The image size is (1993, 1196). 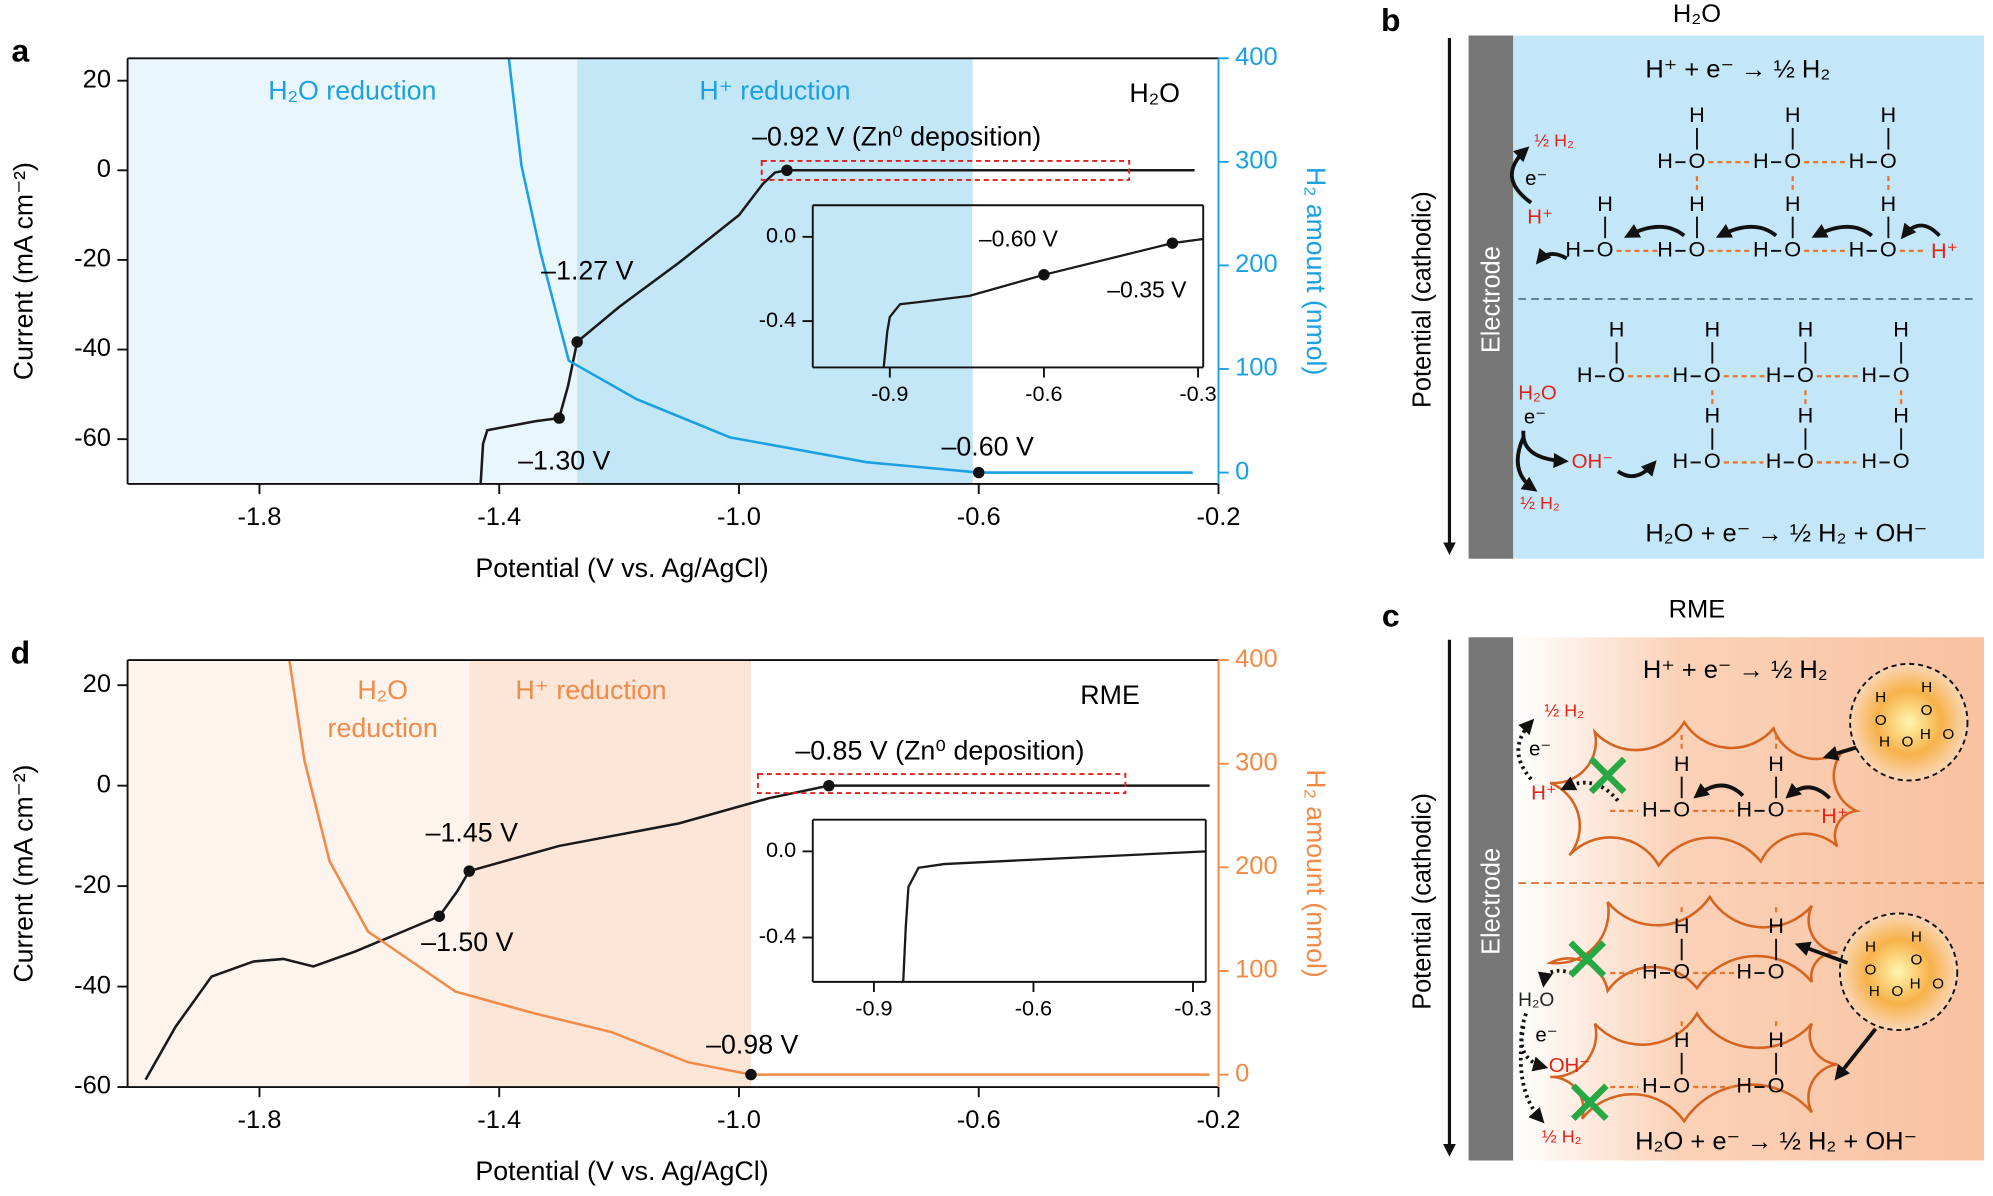 I want to click on x-tick-label: -1.0, so click(x=739, y=517).